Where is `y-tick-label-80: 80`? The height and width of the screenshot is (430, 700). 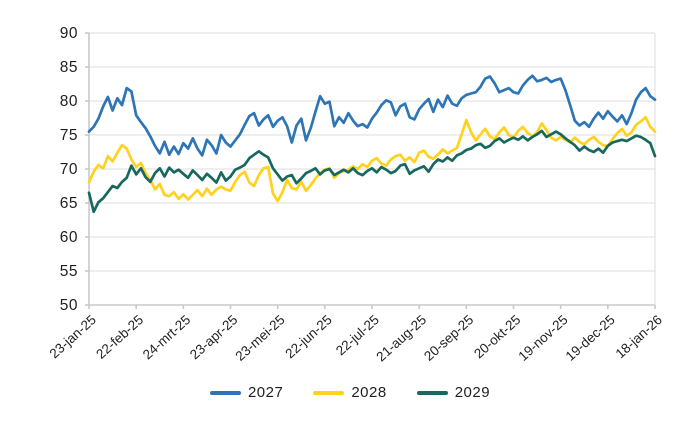 y-tick-label-80: 80 is located at coordinates (69, 101).